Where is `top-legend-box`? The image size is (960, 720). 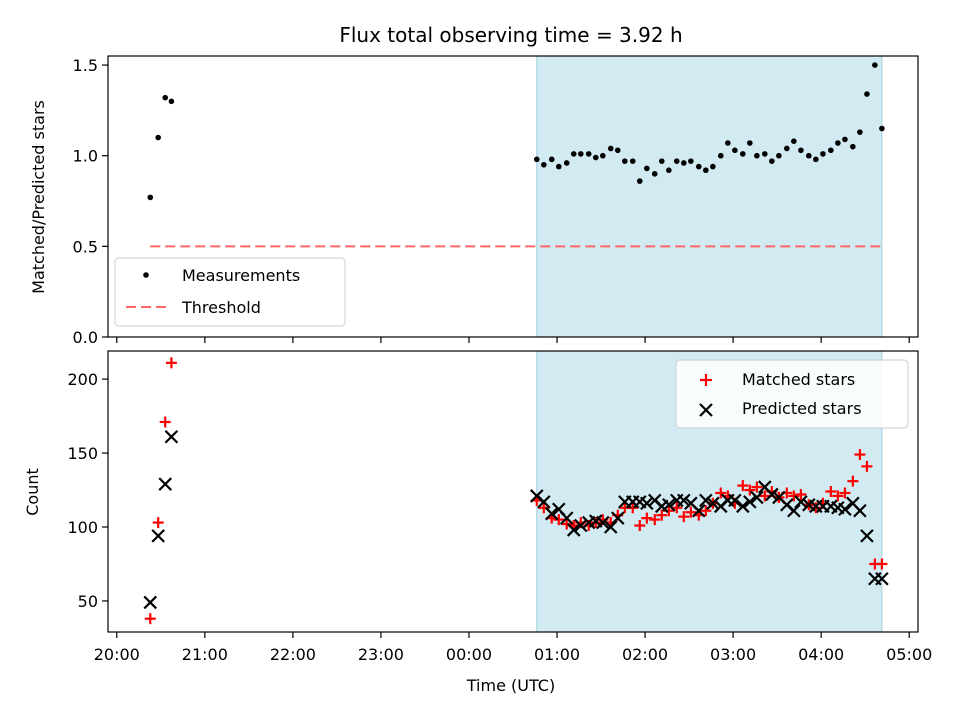
top-legend-box is located at coordinates (230, 292).